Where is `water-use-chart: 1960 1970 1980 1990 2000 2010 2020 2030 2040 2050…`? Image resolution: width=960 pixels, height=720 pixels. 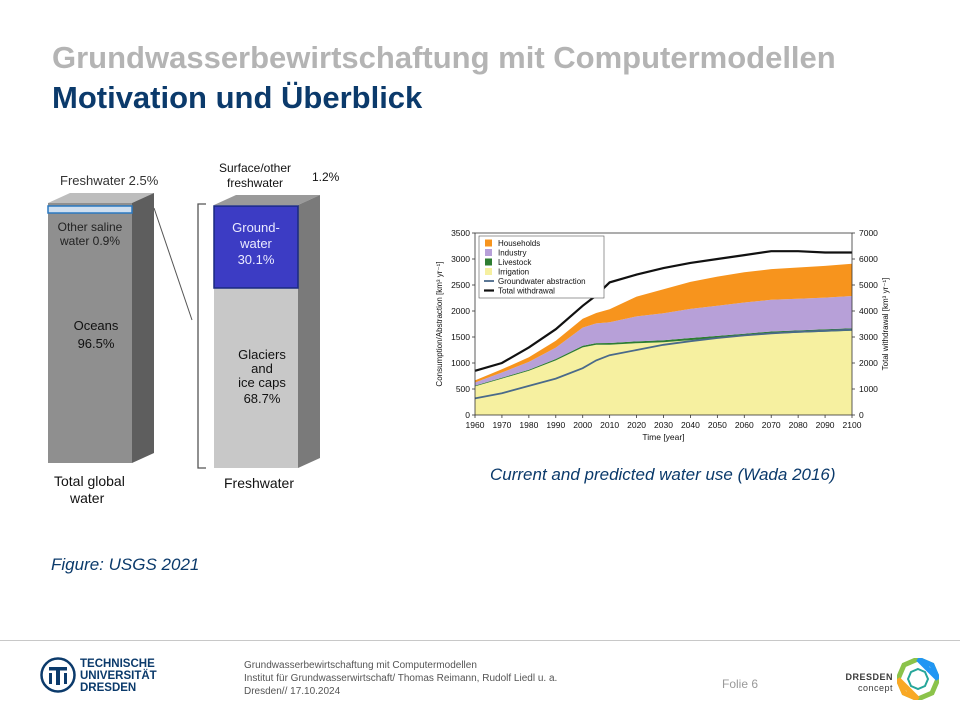 water-use-chart: 1960 1970 1980 1990 2000 2010 2020 2030 2040 2050… is located at coordinates (662, 335).